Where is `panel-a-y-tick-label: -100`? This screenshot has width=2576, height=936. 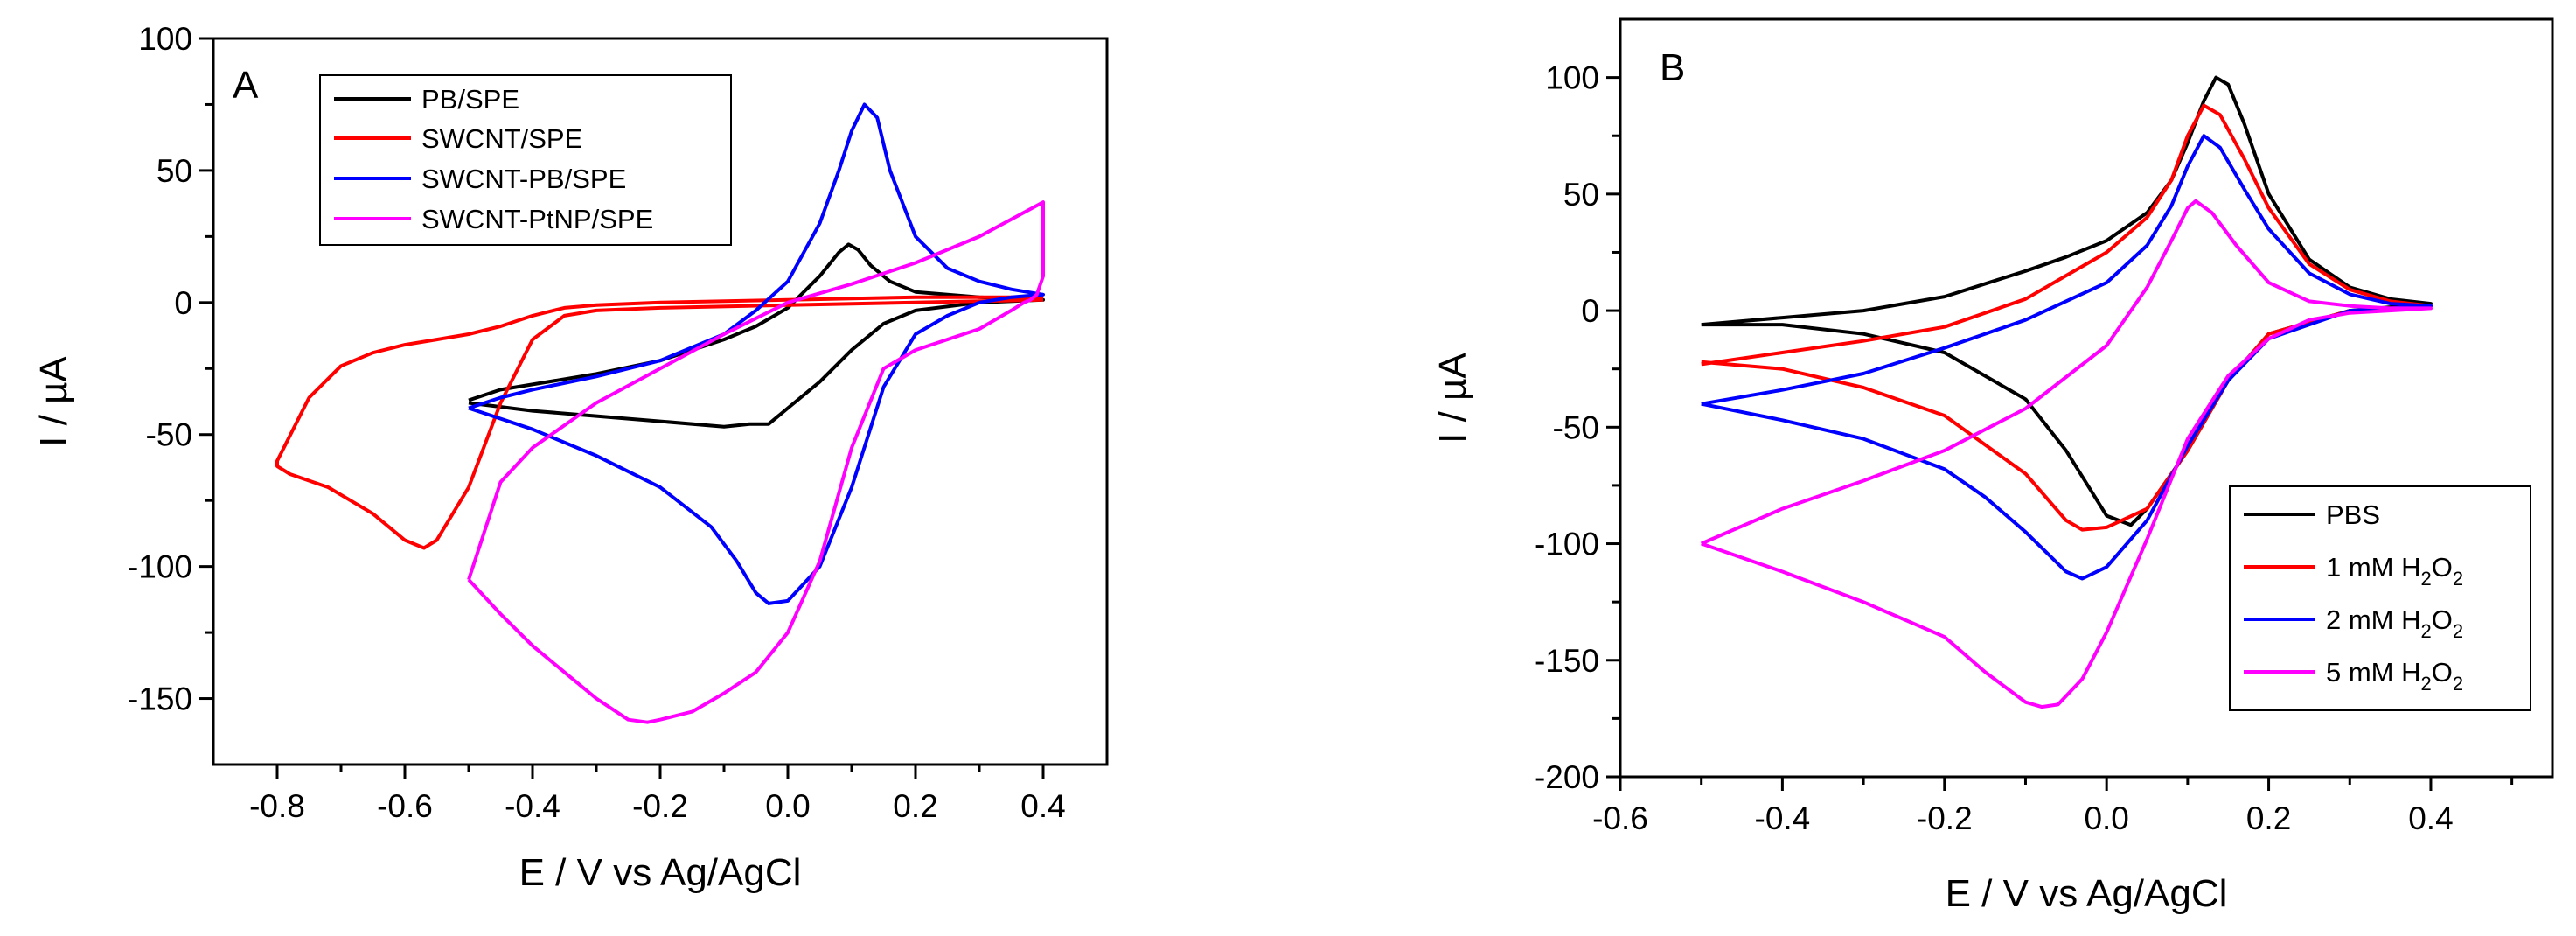 panel-a-y-tick-label: -100 is located at coordinates (160, 567).